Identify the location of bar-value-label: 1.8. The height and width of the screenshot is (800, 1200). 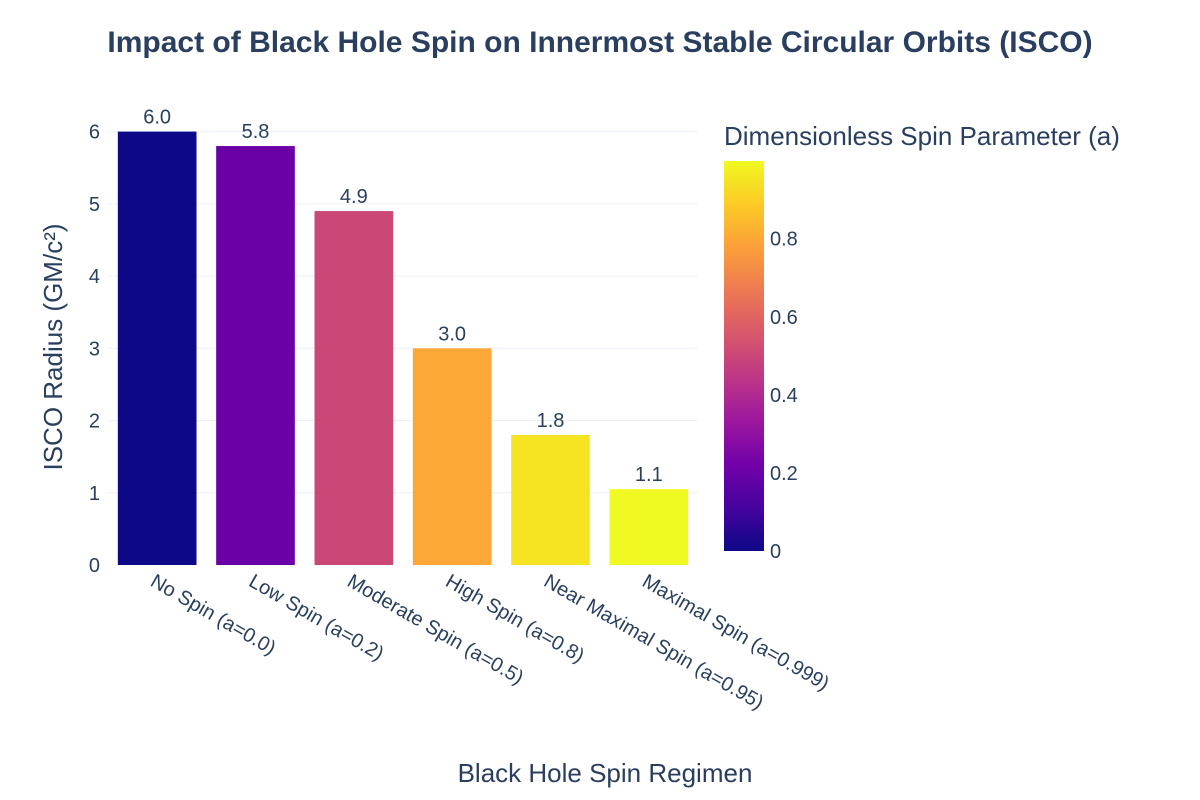
(551, 421).